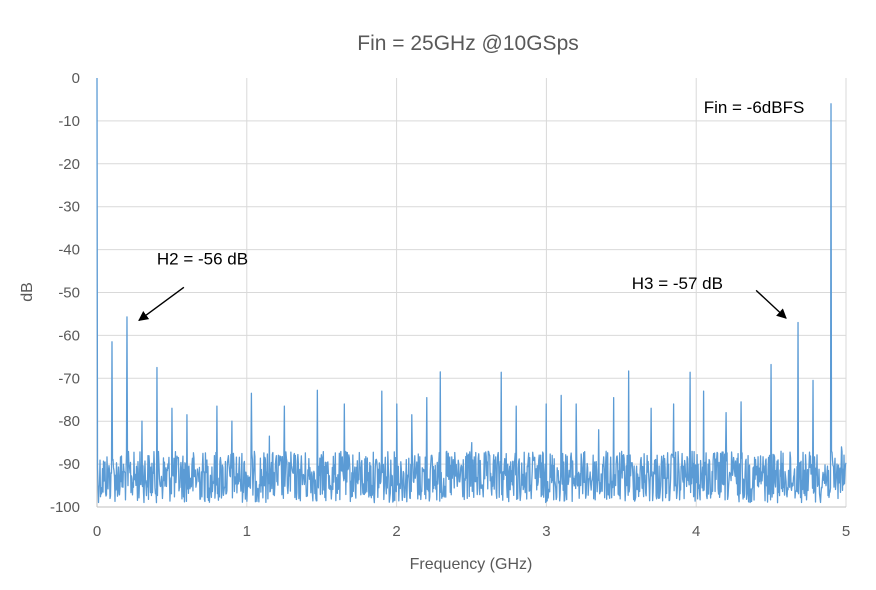 Image resolution: width=876 pixels, height=590 pixels. Describe the element at coordinates (27, 292) in the screenshot. I see `y-axis-label: dB` at that location.